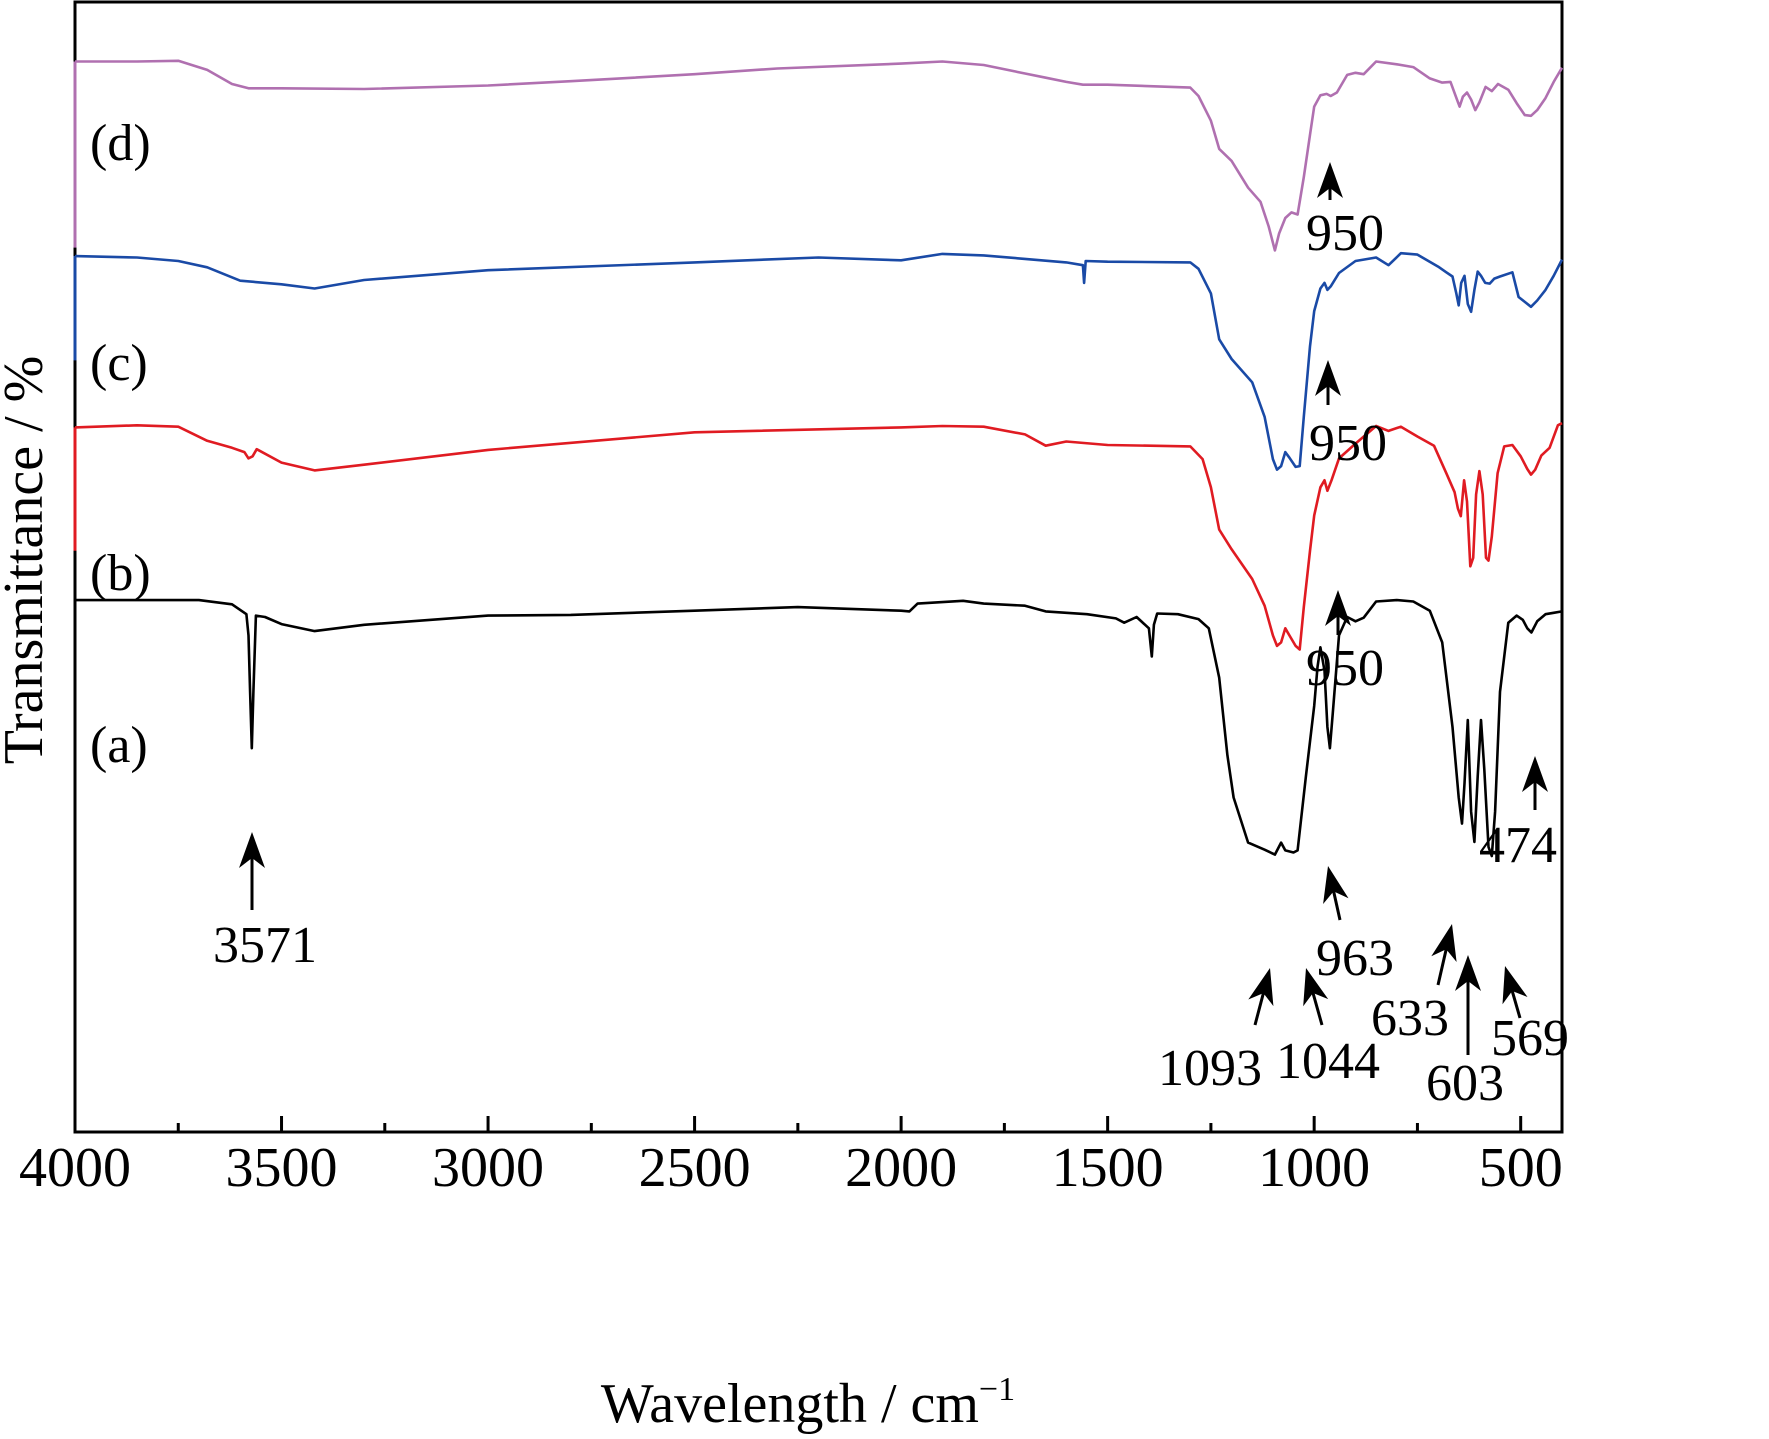  What do you see at coordinates (119, 745) in the screenshot?
I see `series-tag-0: (a)` at bounding box center [119, 745].